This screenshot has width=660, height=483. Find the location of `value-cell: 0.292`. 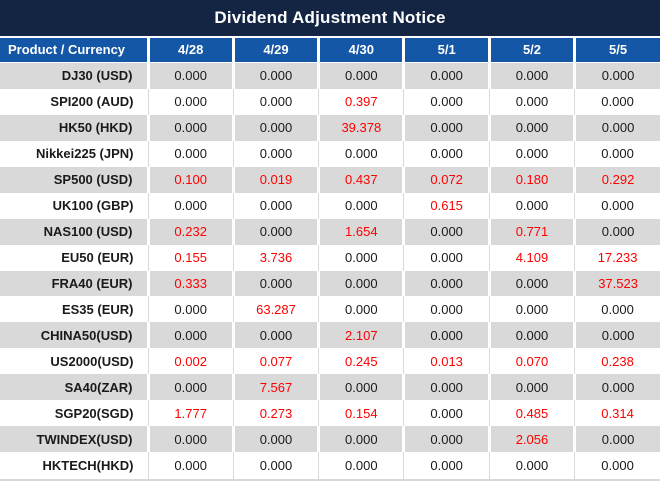

value-cell: 0.292 is located at coordinates (616, 179).